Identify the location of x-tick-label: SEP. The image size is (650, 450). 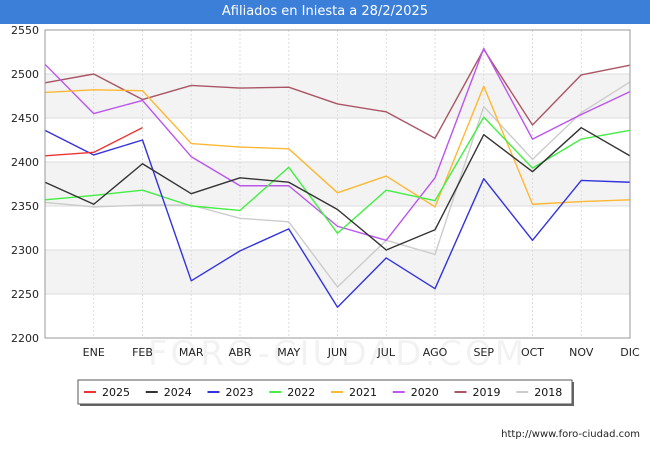
(483, 352).